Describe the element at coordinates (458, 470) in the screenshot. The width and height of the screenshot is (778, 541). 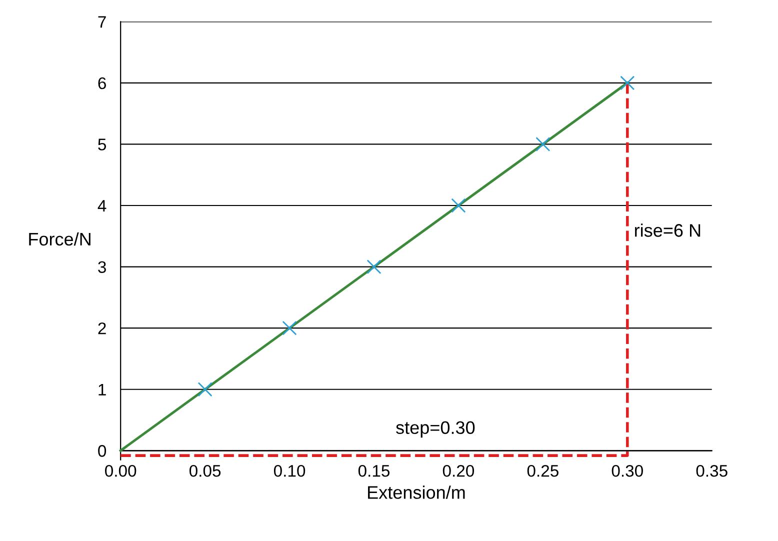
I see `x-tick-label: 0.20` at that location.